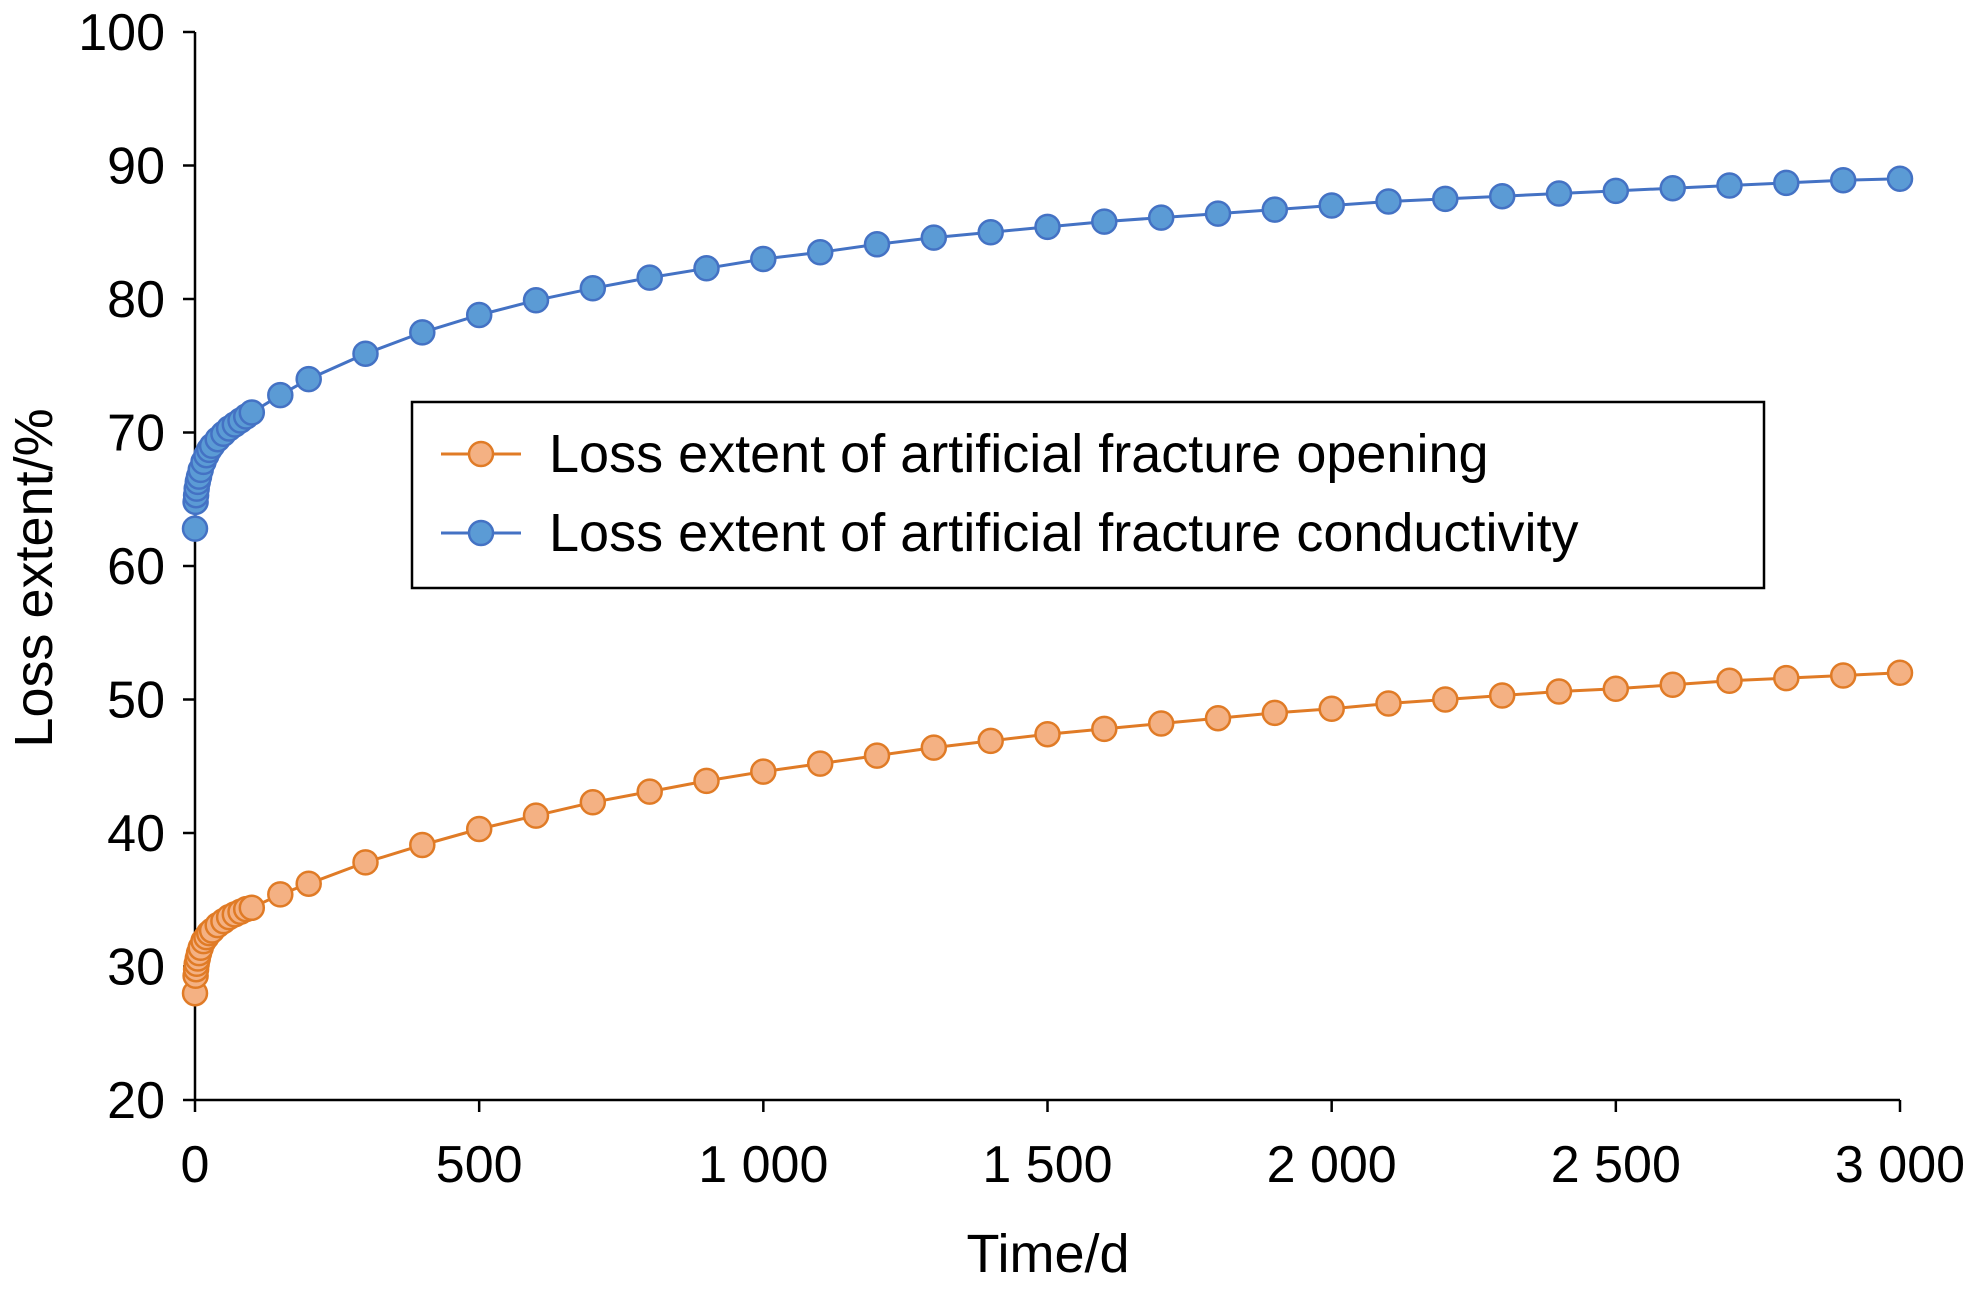  What do you see at coordinates (763, 1165) in the screenshot?
I see `x-tick-label: 1 000` at bounding box center [763, 1165].